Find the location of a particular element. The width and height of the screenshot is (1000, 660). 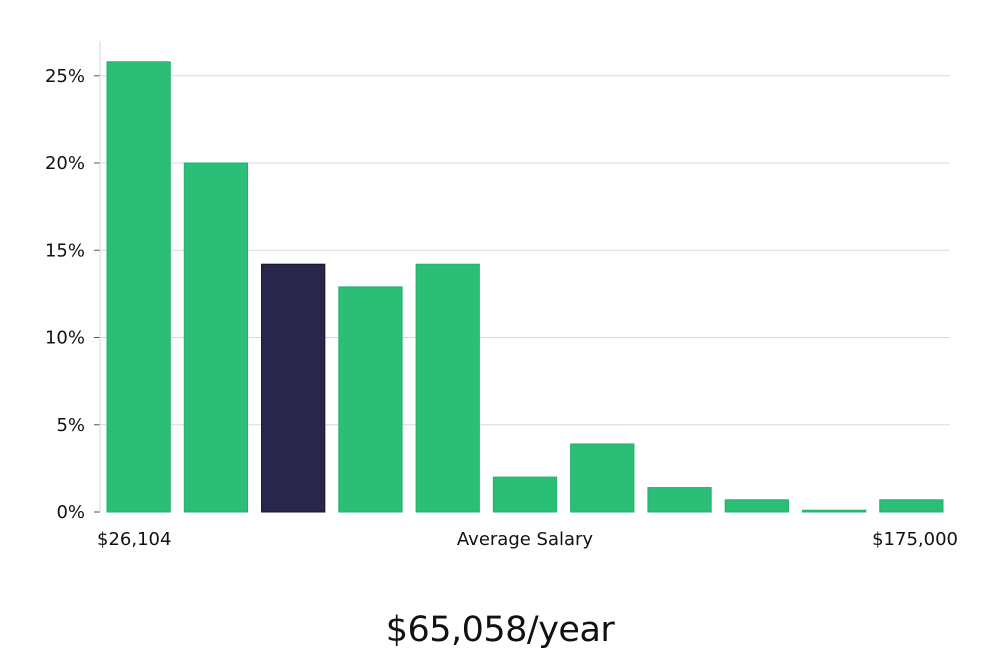

y-tick-label: 10% is located at coordinates (65, 338).